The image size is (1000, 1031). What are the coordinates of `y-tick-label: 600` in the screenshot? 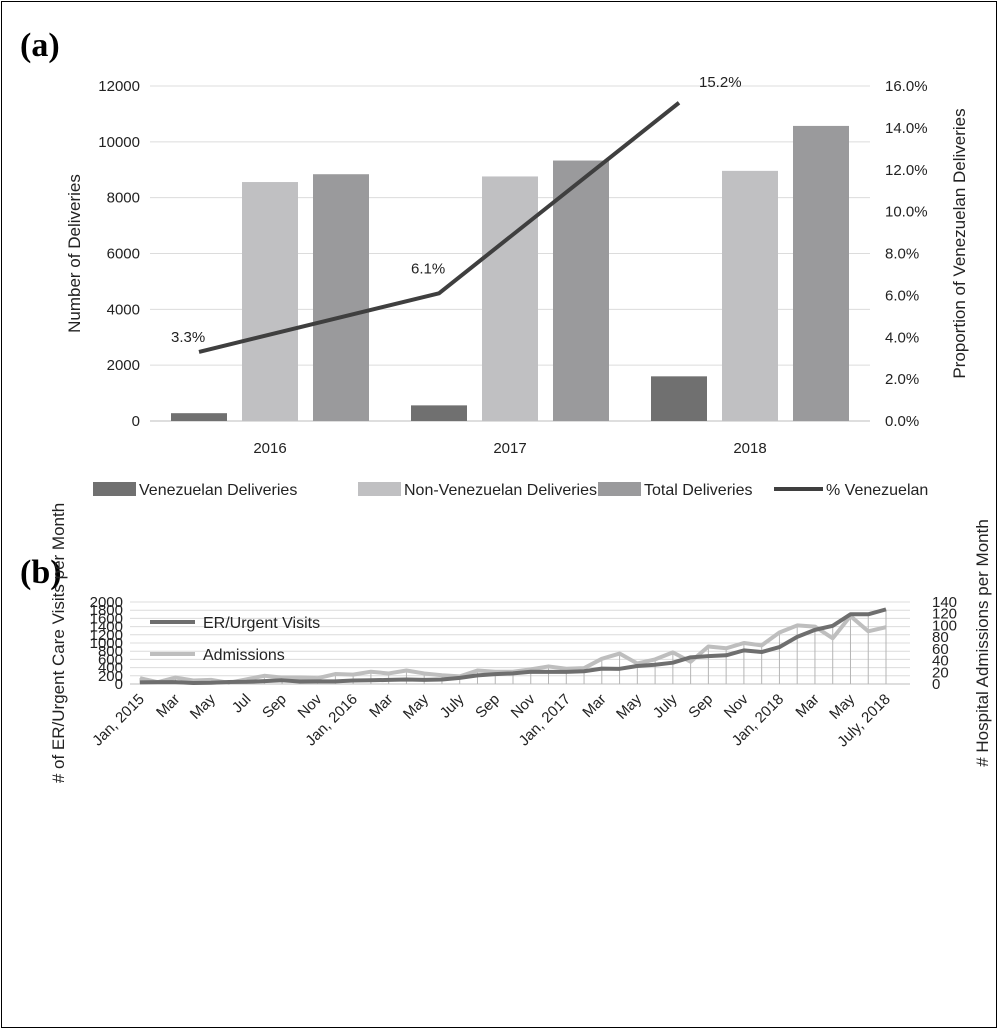 It's located at (110, 659).